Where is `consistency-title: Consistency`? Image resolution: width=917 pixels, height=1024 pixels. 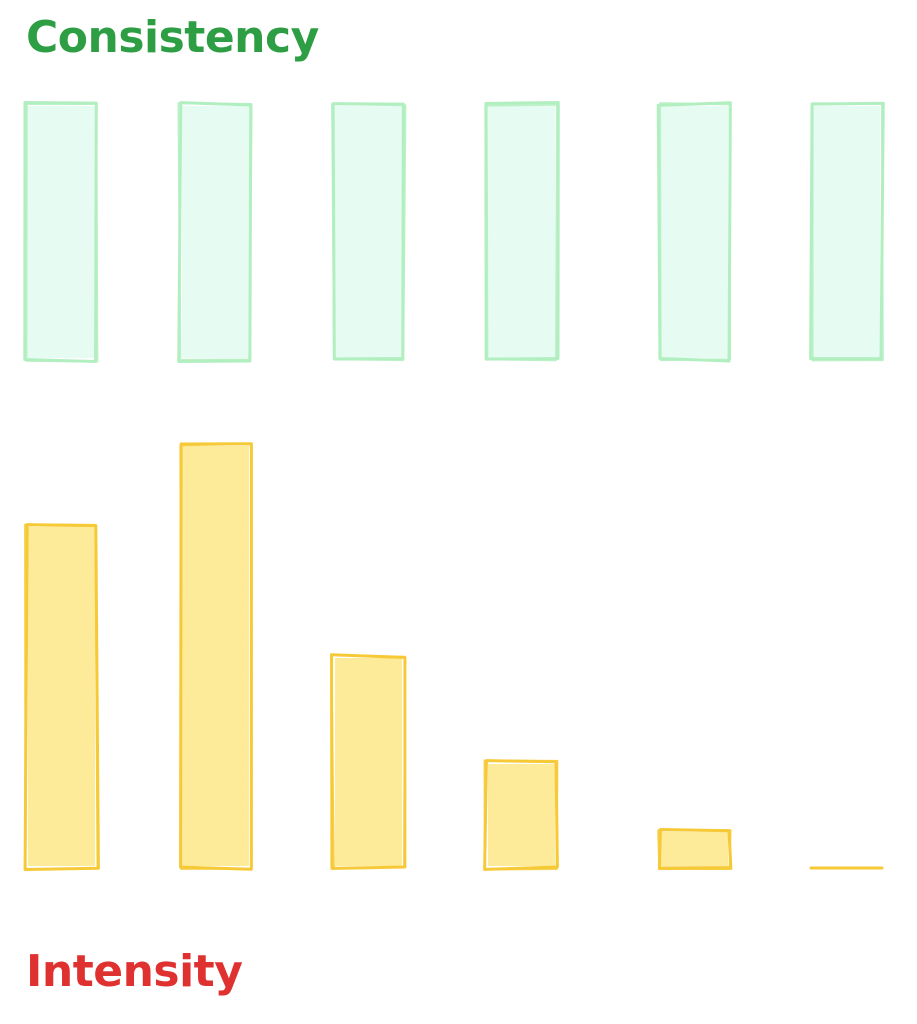
consistency-title: Consistency is located at coordinates (172, 37).